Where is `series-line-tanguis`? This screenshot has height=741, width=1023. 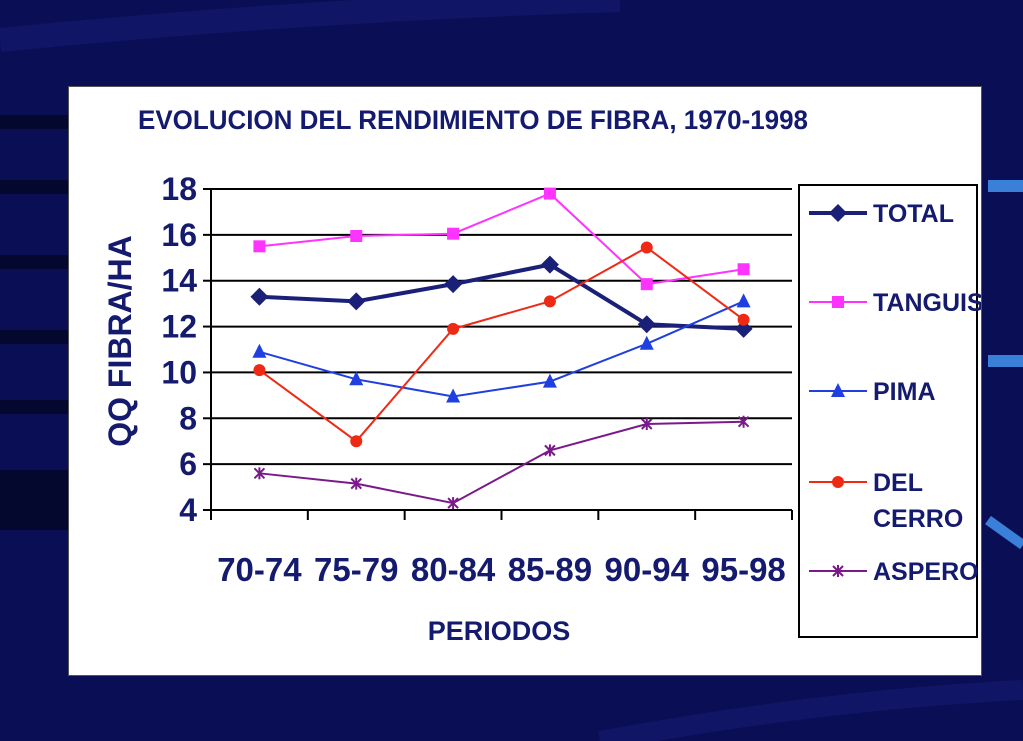
series-line-tanguis is located at coordinates (501, 239).